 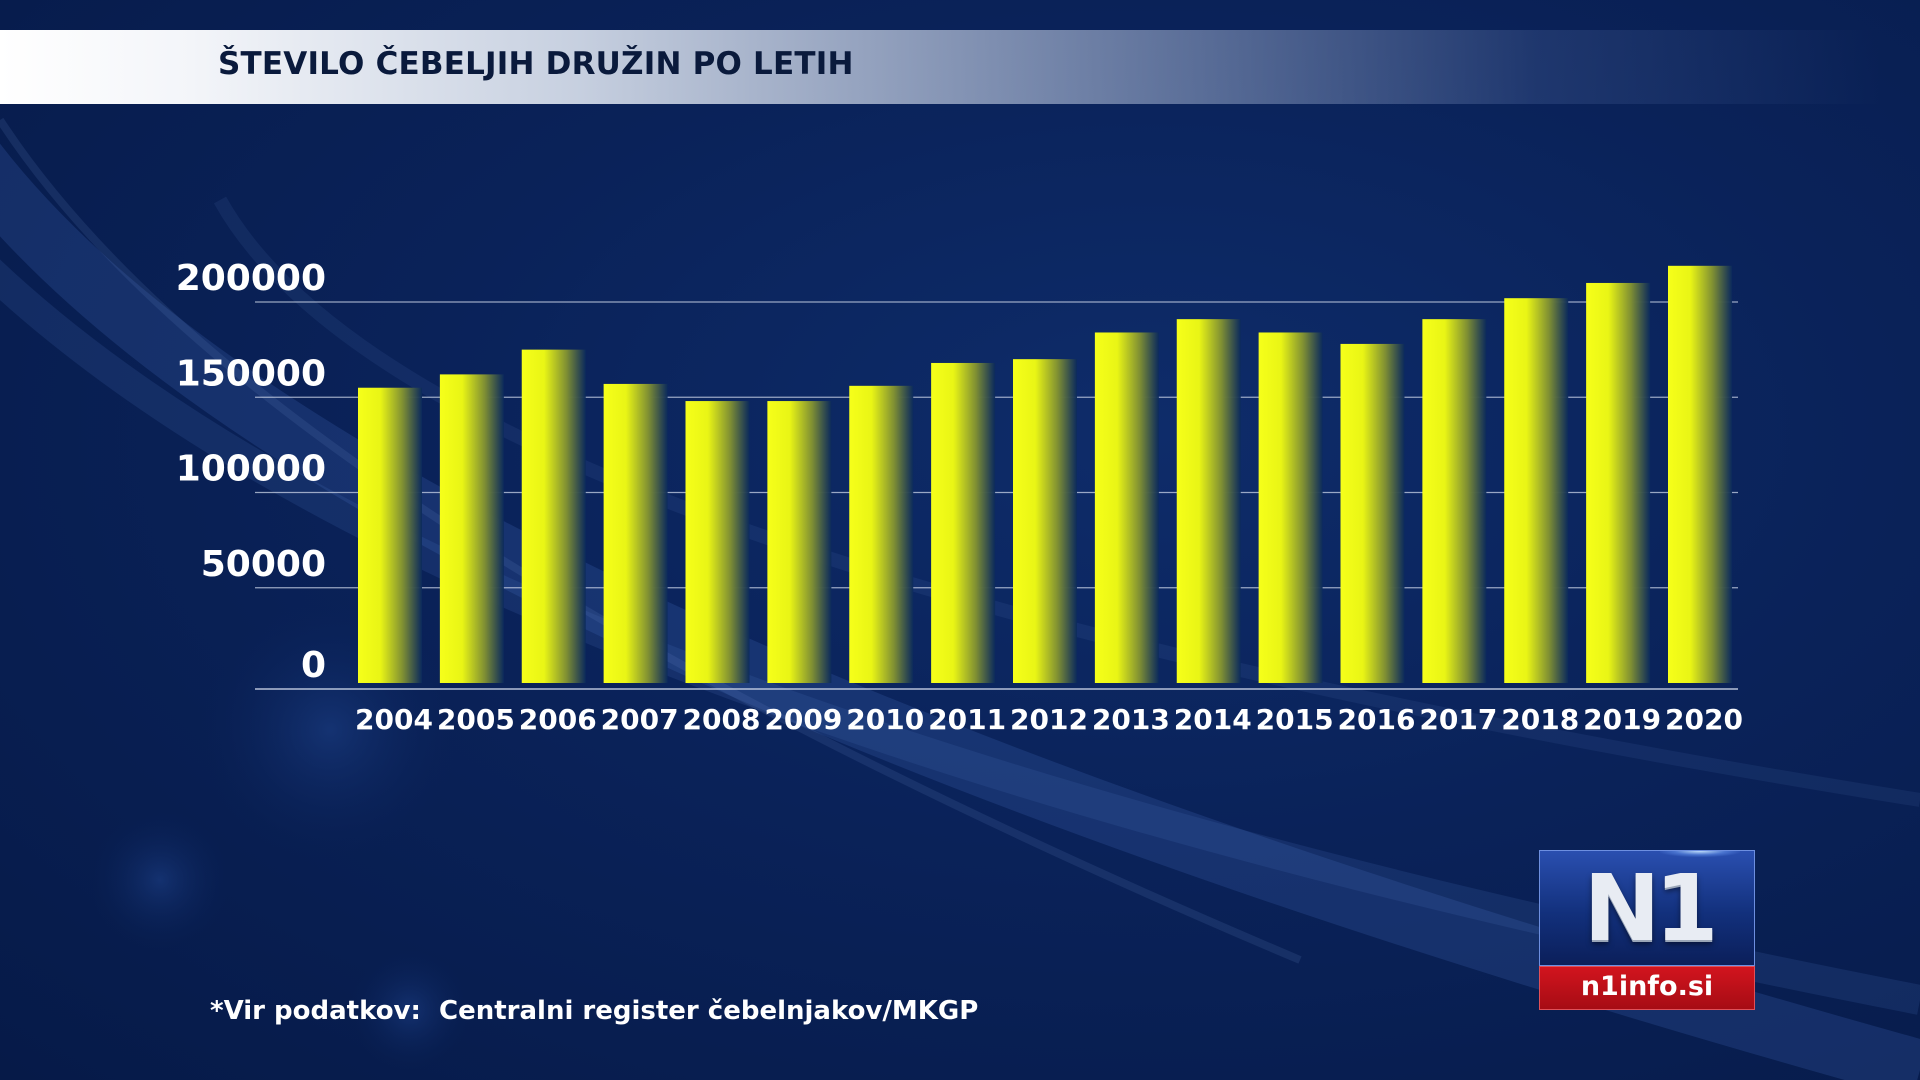 What do you see at coordinates (1650, 908) in the screenshot?
I see `logo-mark: N1` at bounding box center [1650, 908].